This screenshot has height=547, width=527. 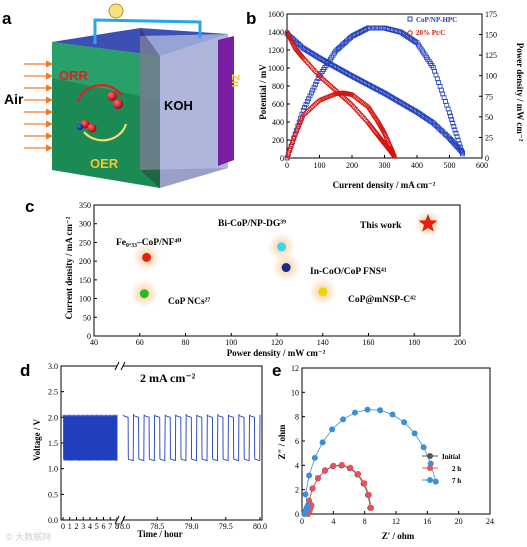 I want to click on x-tick-label: 500, so click(x=450, y=165).